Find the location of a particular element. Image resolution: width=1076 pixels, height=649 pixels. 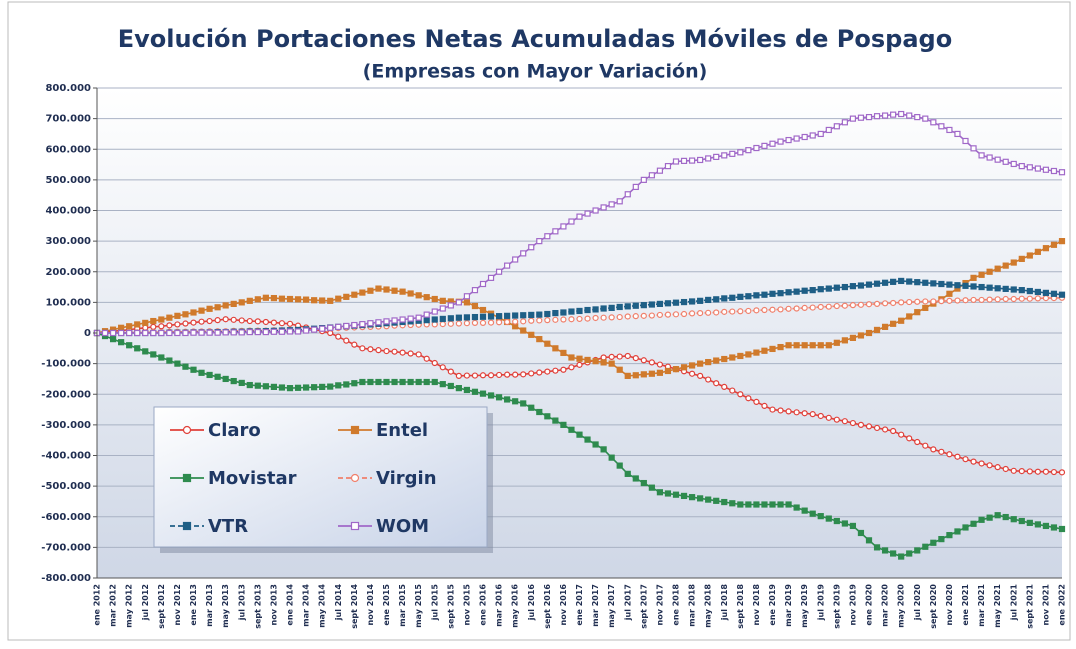

x-tick-label: mar 2015 is located at coordinates (402, 605).